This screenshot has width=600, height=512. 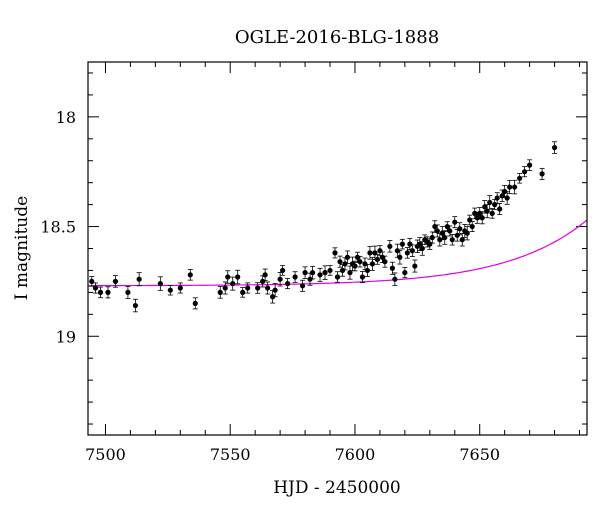 I want to click on y-axis-label: I magnitude, so click(x=22, y=248).